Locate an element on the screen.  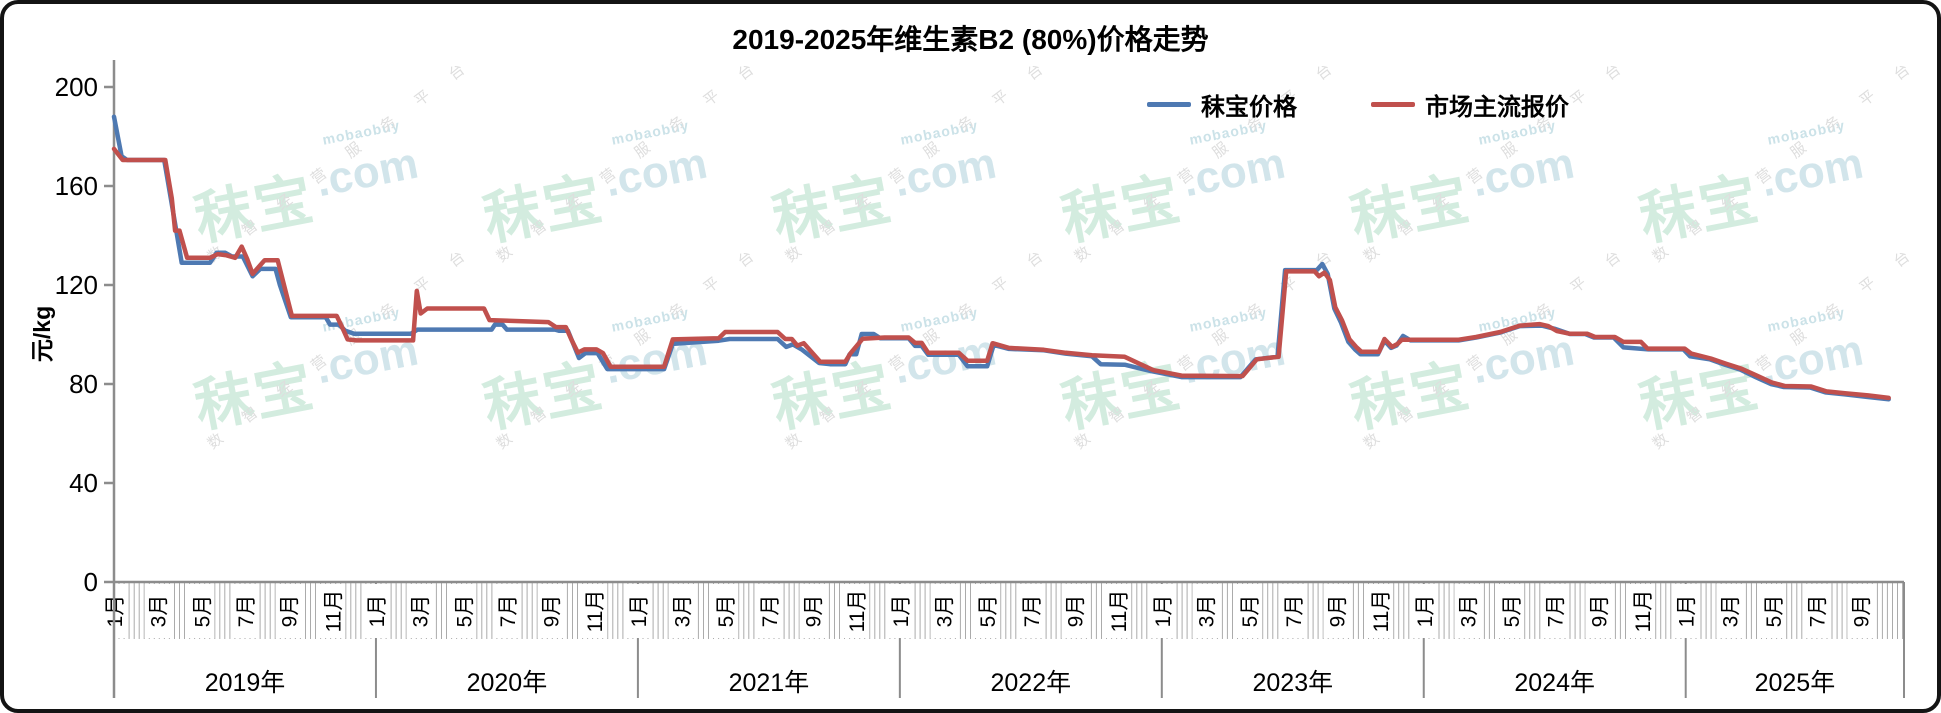
legend-item-market-price: 市场主流报价 is located at coordinates (1470, 104).